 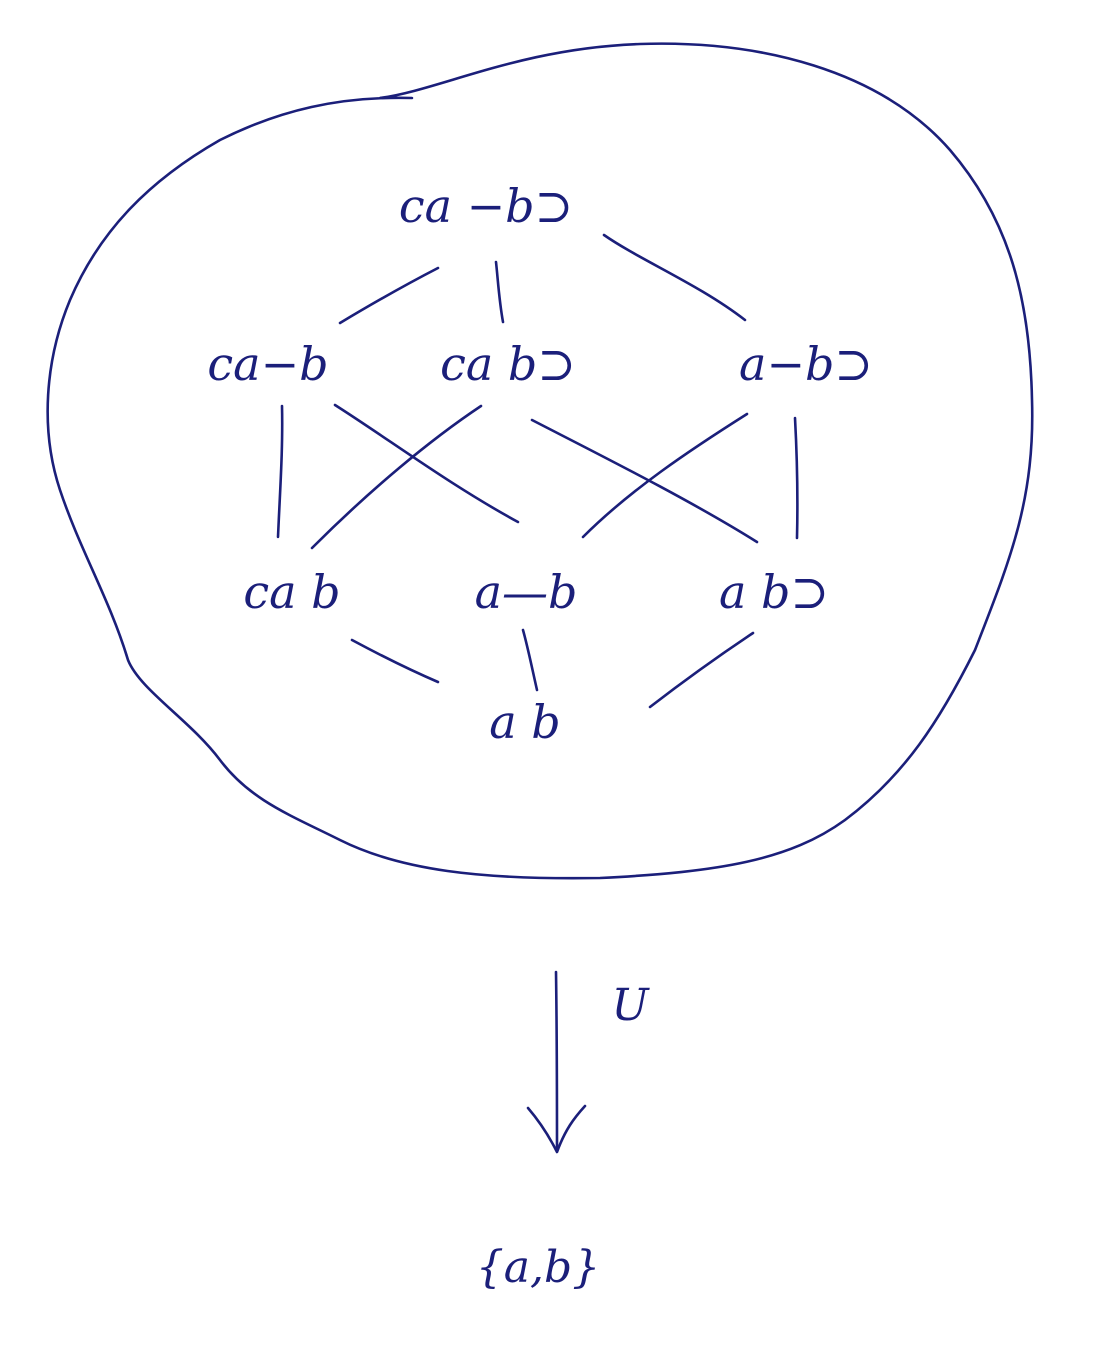 What do you see at coordinates (701, 670) in the screenshot?
I see `edge-lowright-bottom` at bounding box center [701, 670].